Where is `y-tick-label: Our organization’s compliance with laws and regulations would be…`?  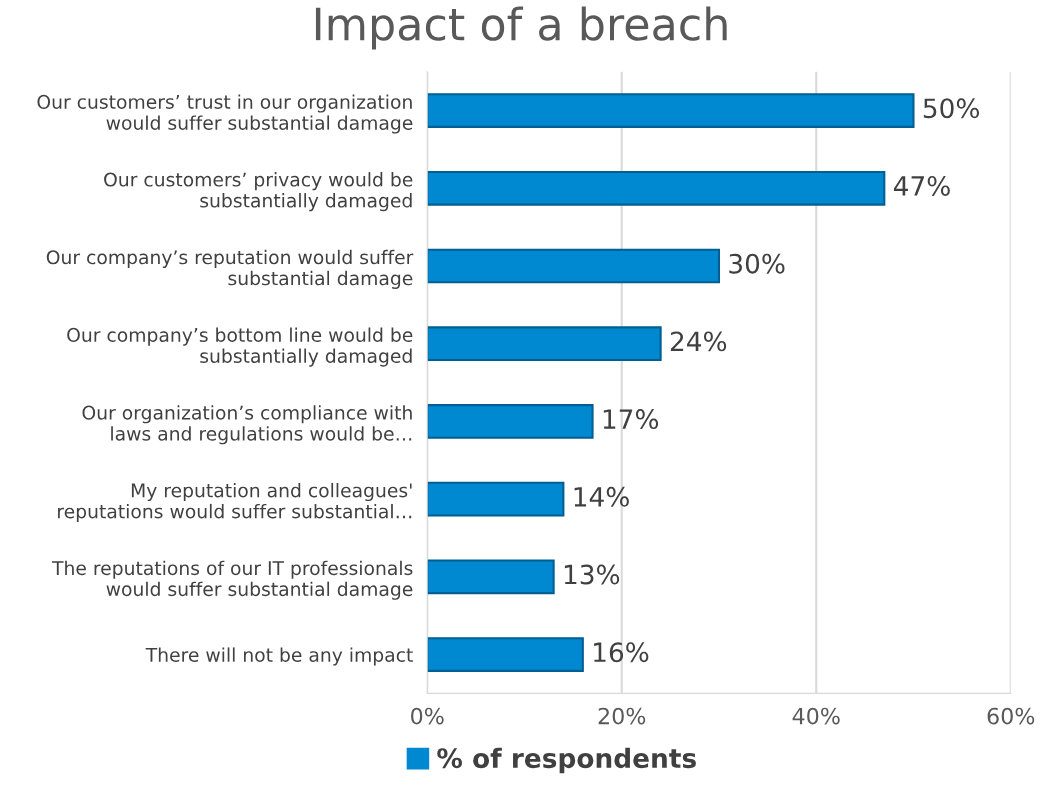
y-tick-label: Our organization’s compliance with laws and regulations would be… is located at coordinates (247, 425).